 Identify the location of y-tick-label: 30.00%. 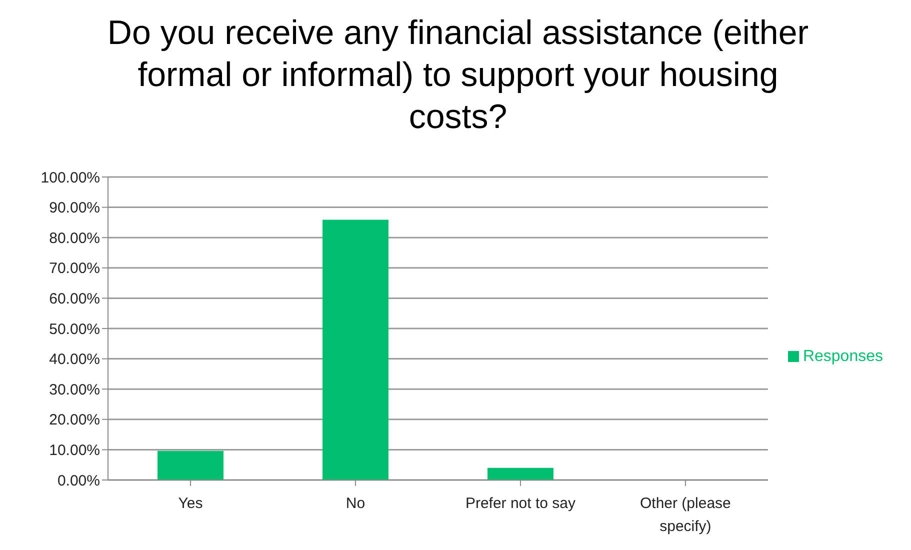
(74, 389).